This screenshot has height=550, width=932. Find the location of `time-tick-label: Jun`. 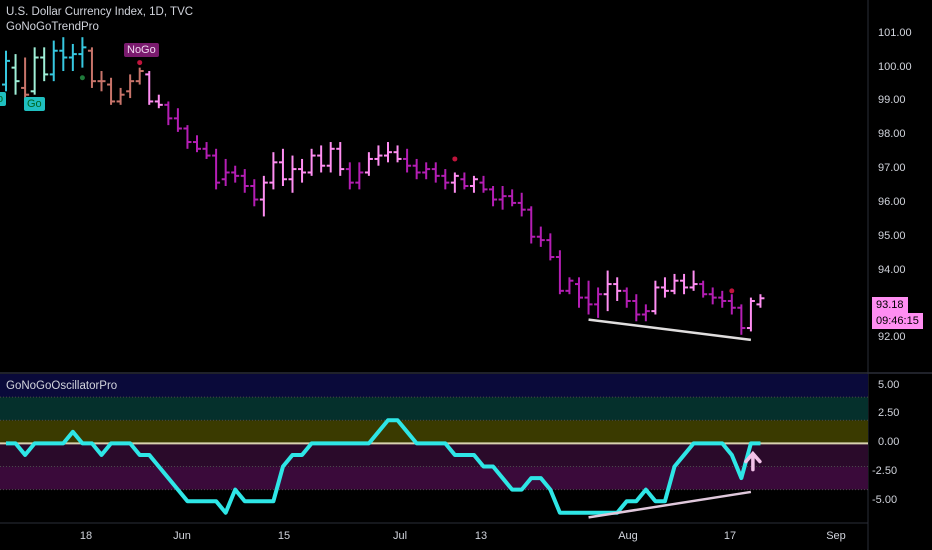

time-tick-label: Jun is located at coordinates (182, 536).